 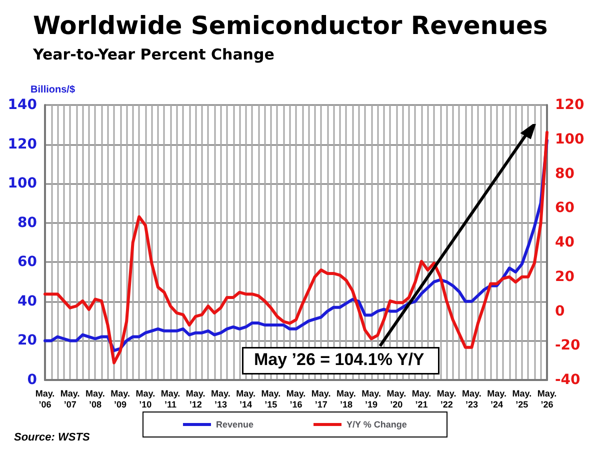 What do you see at coordinates (565, 174) in the screenshot?
I see `y2-tick-label: 80` at bounding box center [565, 174].